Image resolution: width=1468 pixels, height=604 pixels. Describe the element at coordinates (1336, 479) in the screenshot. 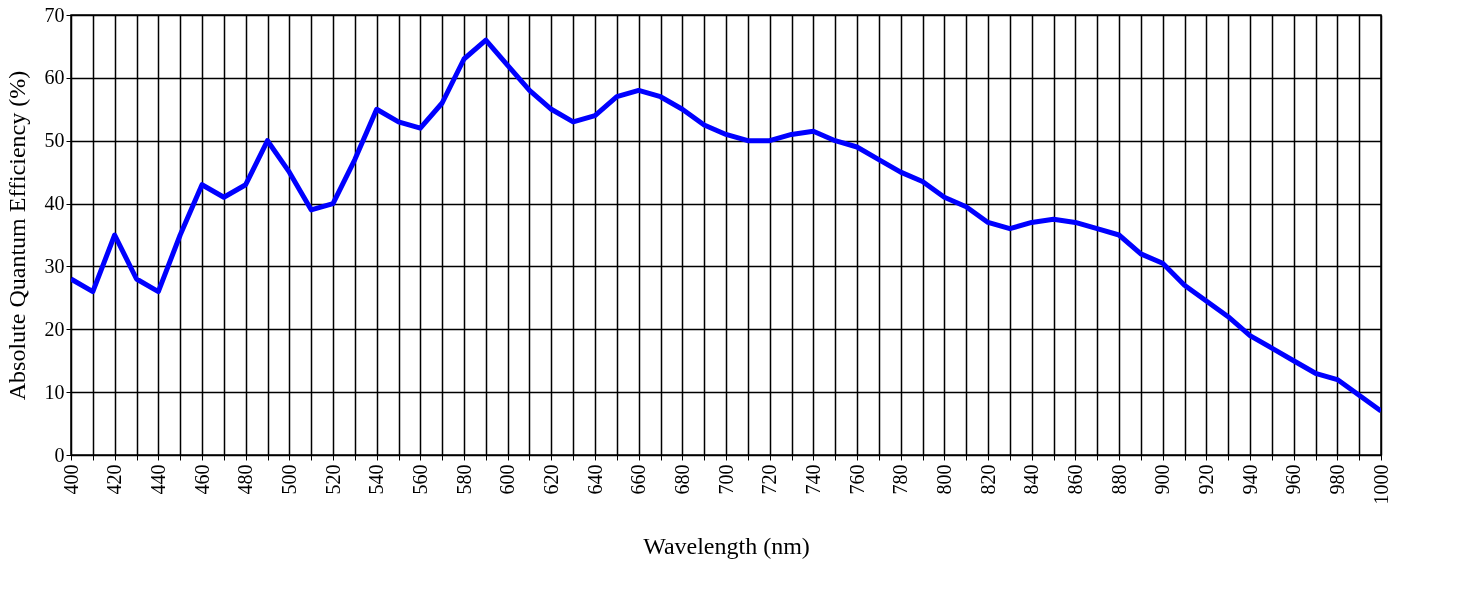

I see `x-tick-label: 980` at that location.